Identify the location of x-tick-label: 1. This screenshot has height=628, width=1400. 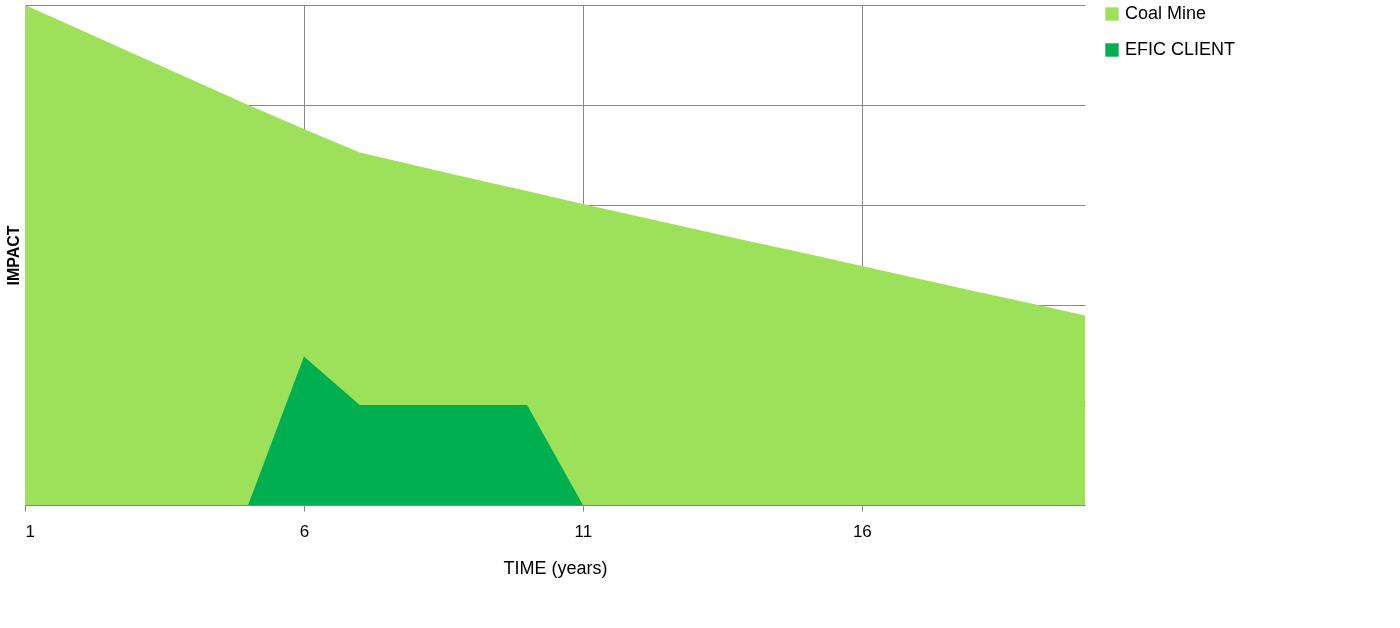
(30, 531).